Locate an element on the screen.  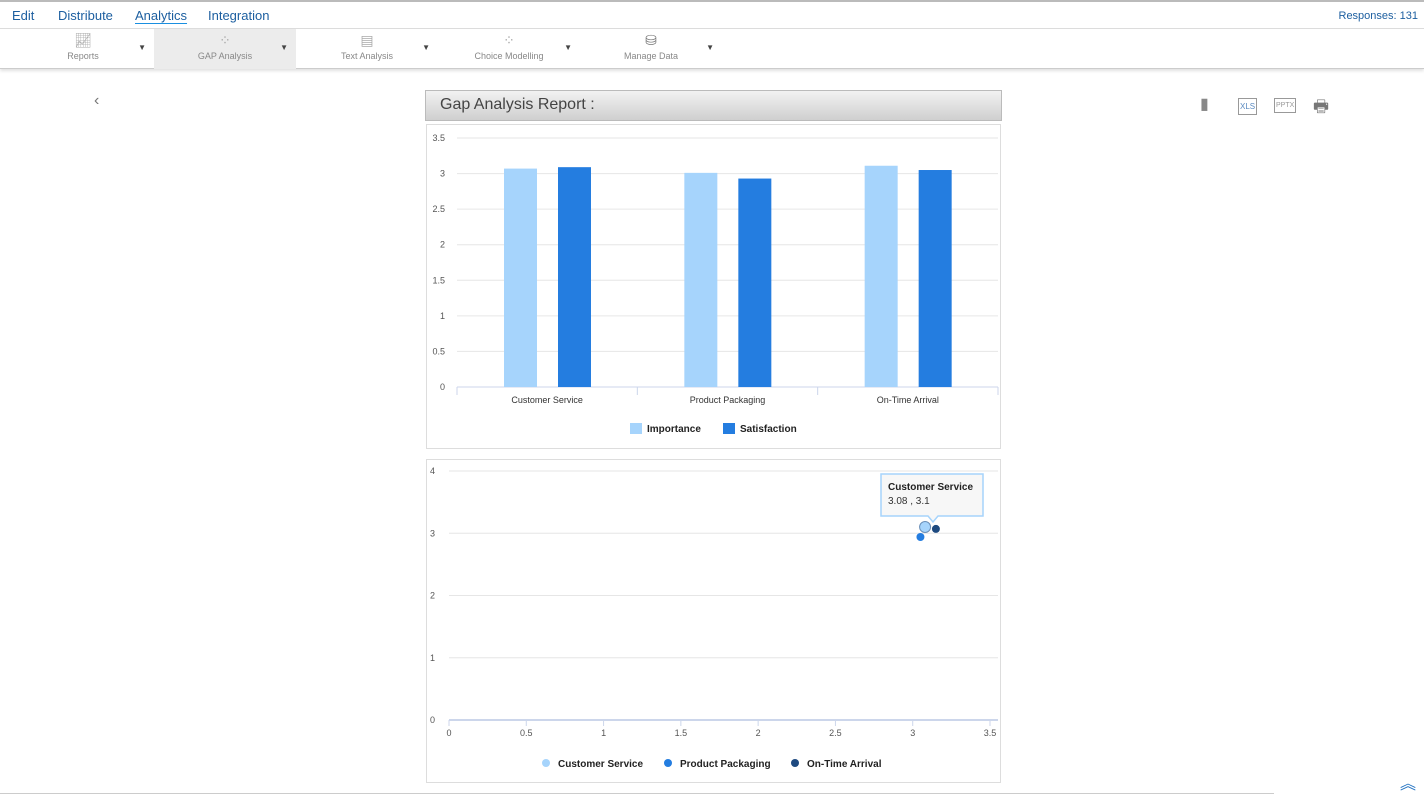
tool-text-analysis: ▤ Text Analysis ▼ is located at coordinates (367, 49).